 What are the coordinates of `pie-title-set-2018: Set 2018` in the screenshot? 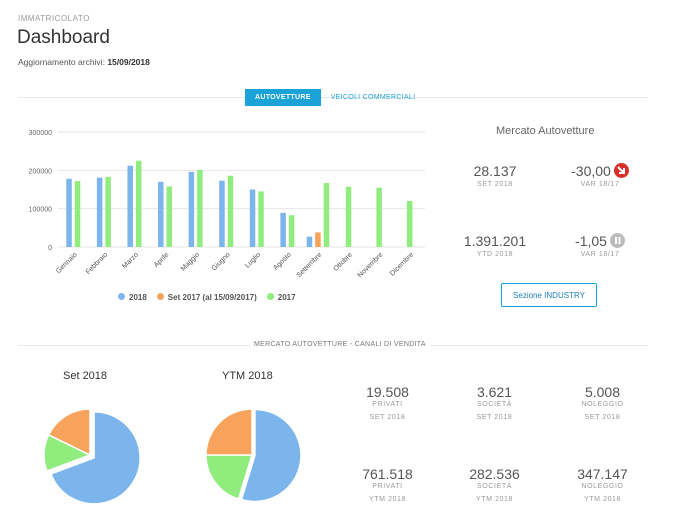 It's located at (85, 376).